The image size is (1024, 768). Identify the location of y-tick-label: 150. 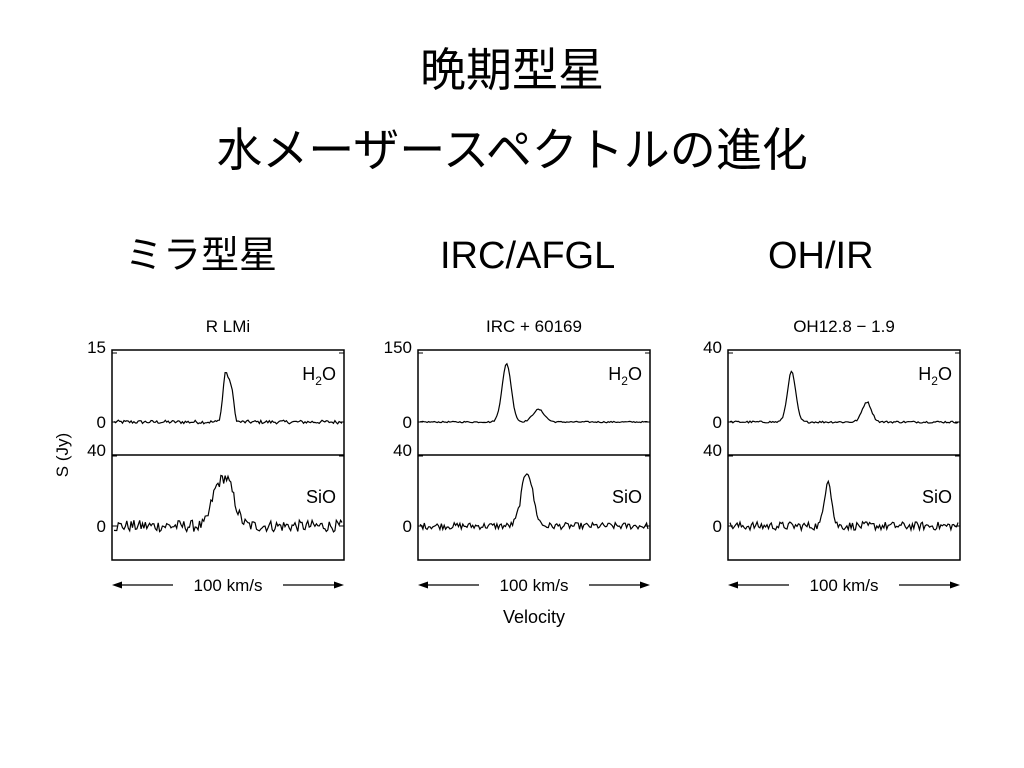
(398, 347).